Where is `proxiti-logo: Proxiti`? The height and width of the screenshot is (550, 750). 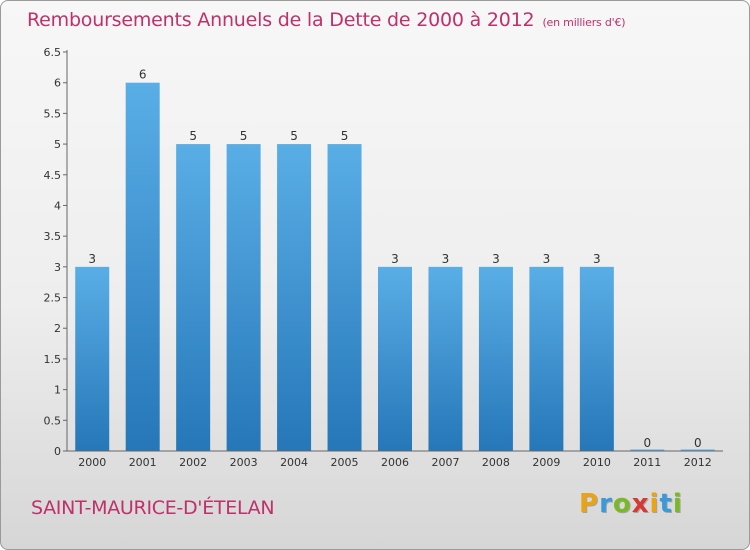 proxiti-logo: Proxiti is located at coordinates (631, 504).